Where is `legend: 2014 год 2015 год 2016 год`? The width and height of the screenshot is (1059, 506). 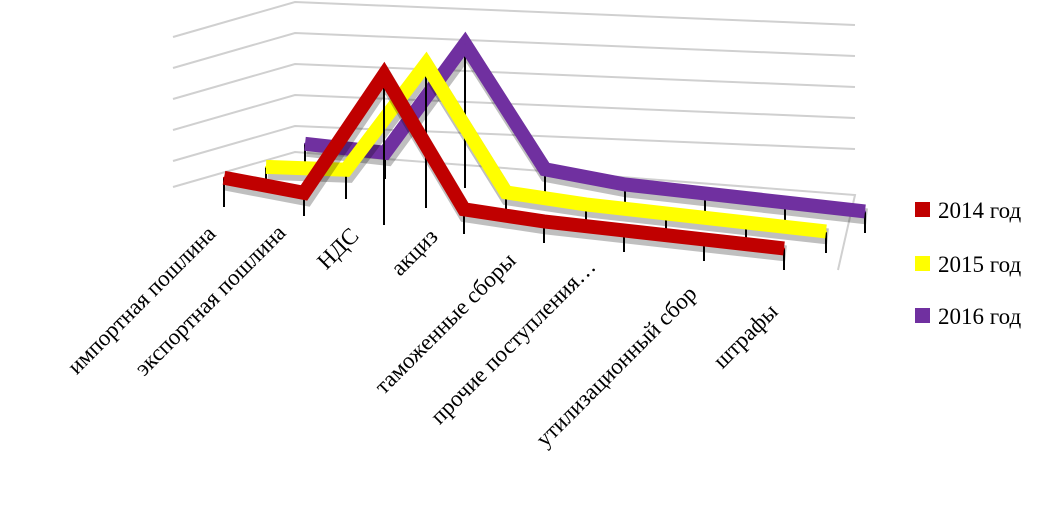
legend: 2014 год 2015 год 2016 год is located at coordinates (968, 263).